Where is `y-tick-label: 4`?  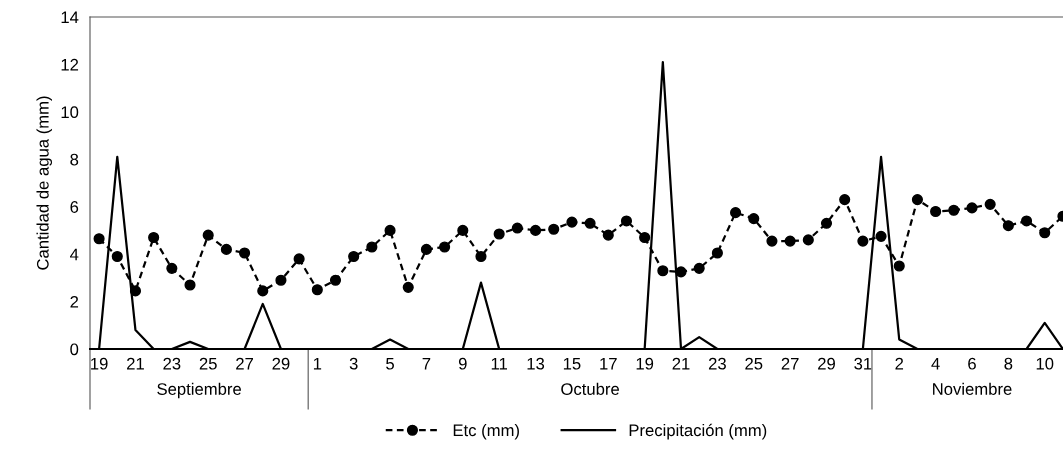 y-tick-label: 4 is located at coordinates (74, 254).